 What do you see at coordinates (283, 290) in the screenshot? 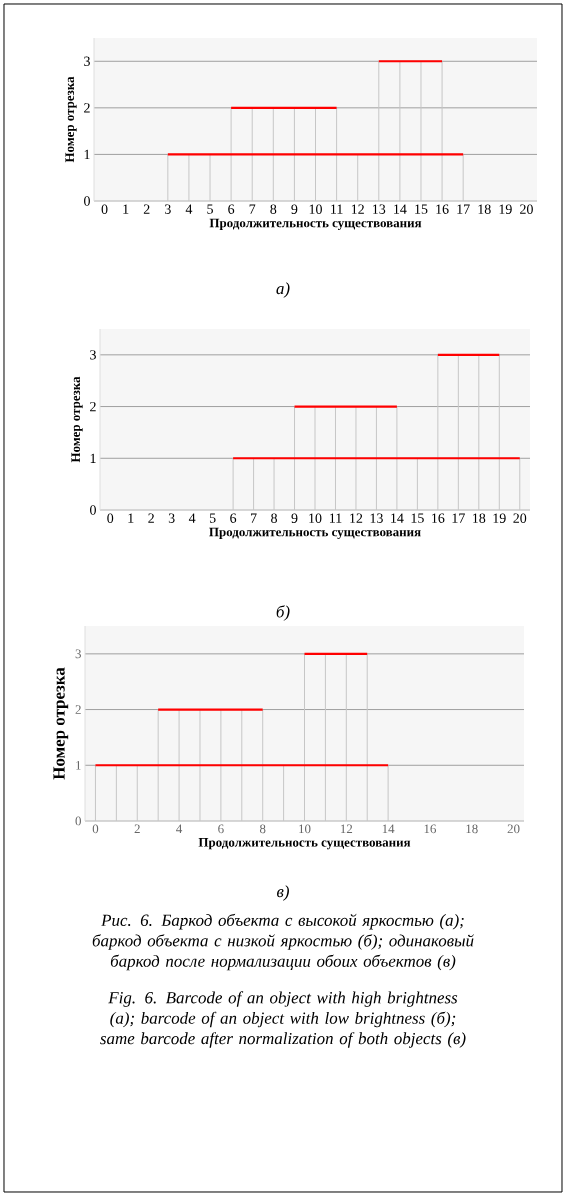
I see `text: а)` at bounding box center [283, 290].